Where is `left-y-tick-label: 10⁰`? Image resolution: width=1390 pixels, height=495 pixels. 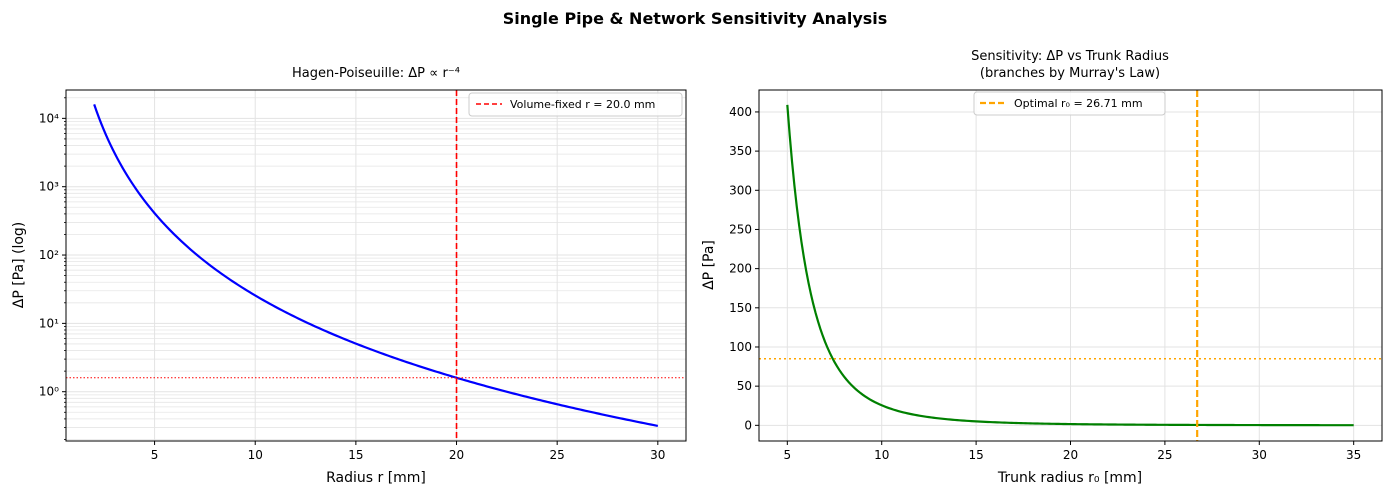
left-y-tick-label: 10⁰ is located at coordinates (49, 392).